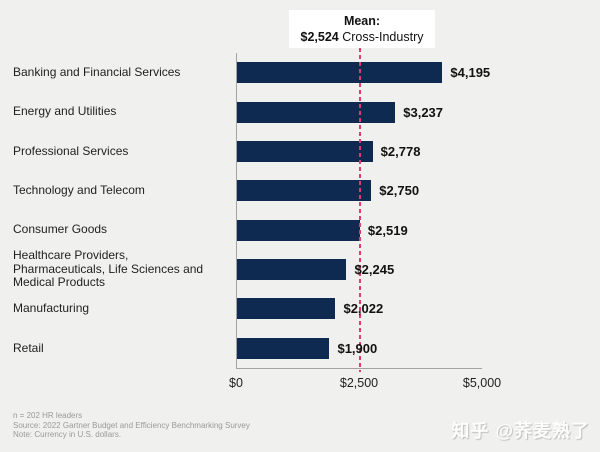 This screenshot has height=452, width=600. What do you see at coordinates (400, 151) in the screenshot?
I see `value-label: $2,778` at bounding box center [400, 151].